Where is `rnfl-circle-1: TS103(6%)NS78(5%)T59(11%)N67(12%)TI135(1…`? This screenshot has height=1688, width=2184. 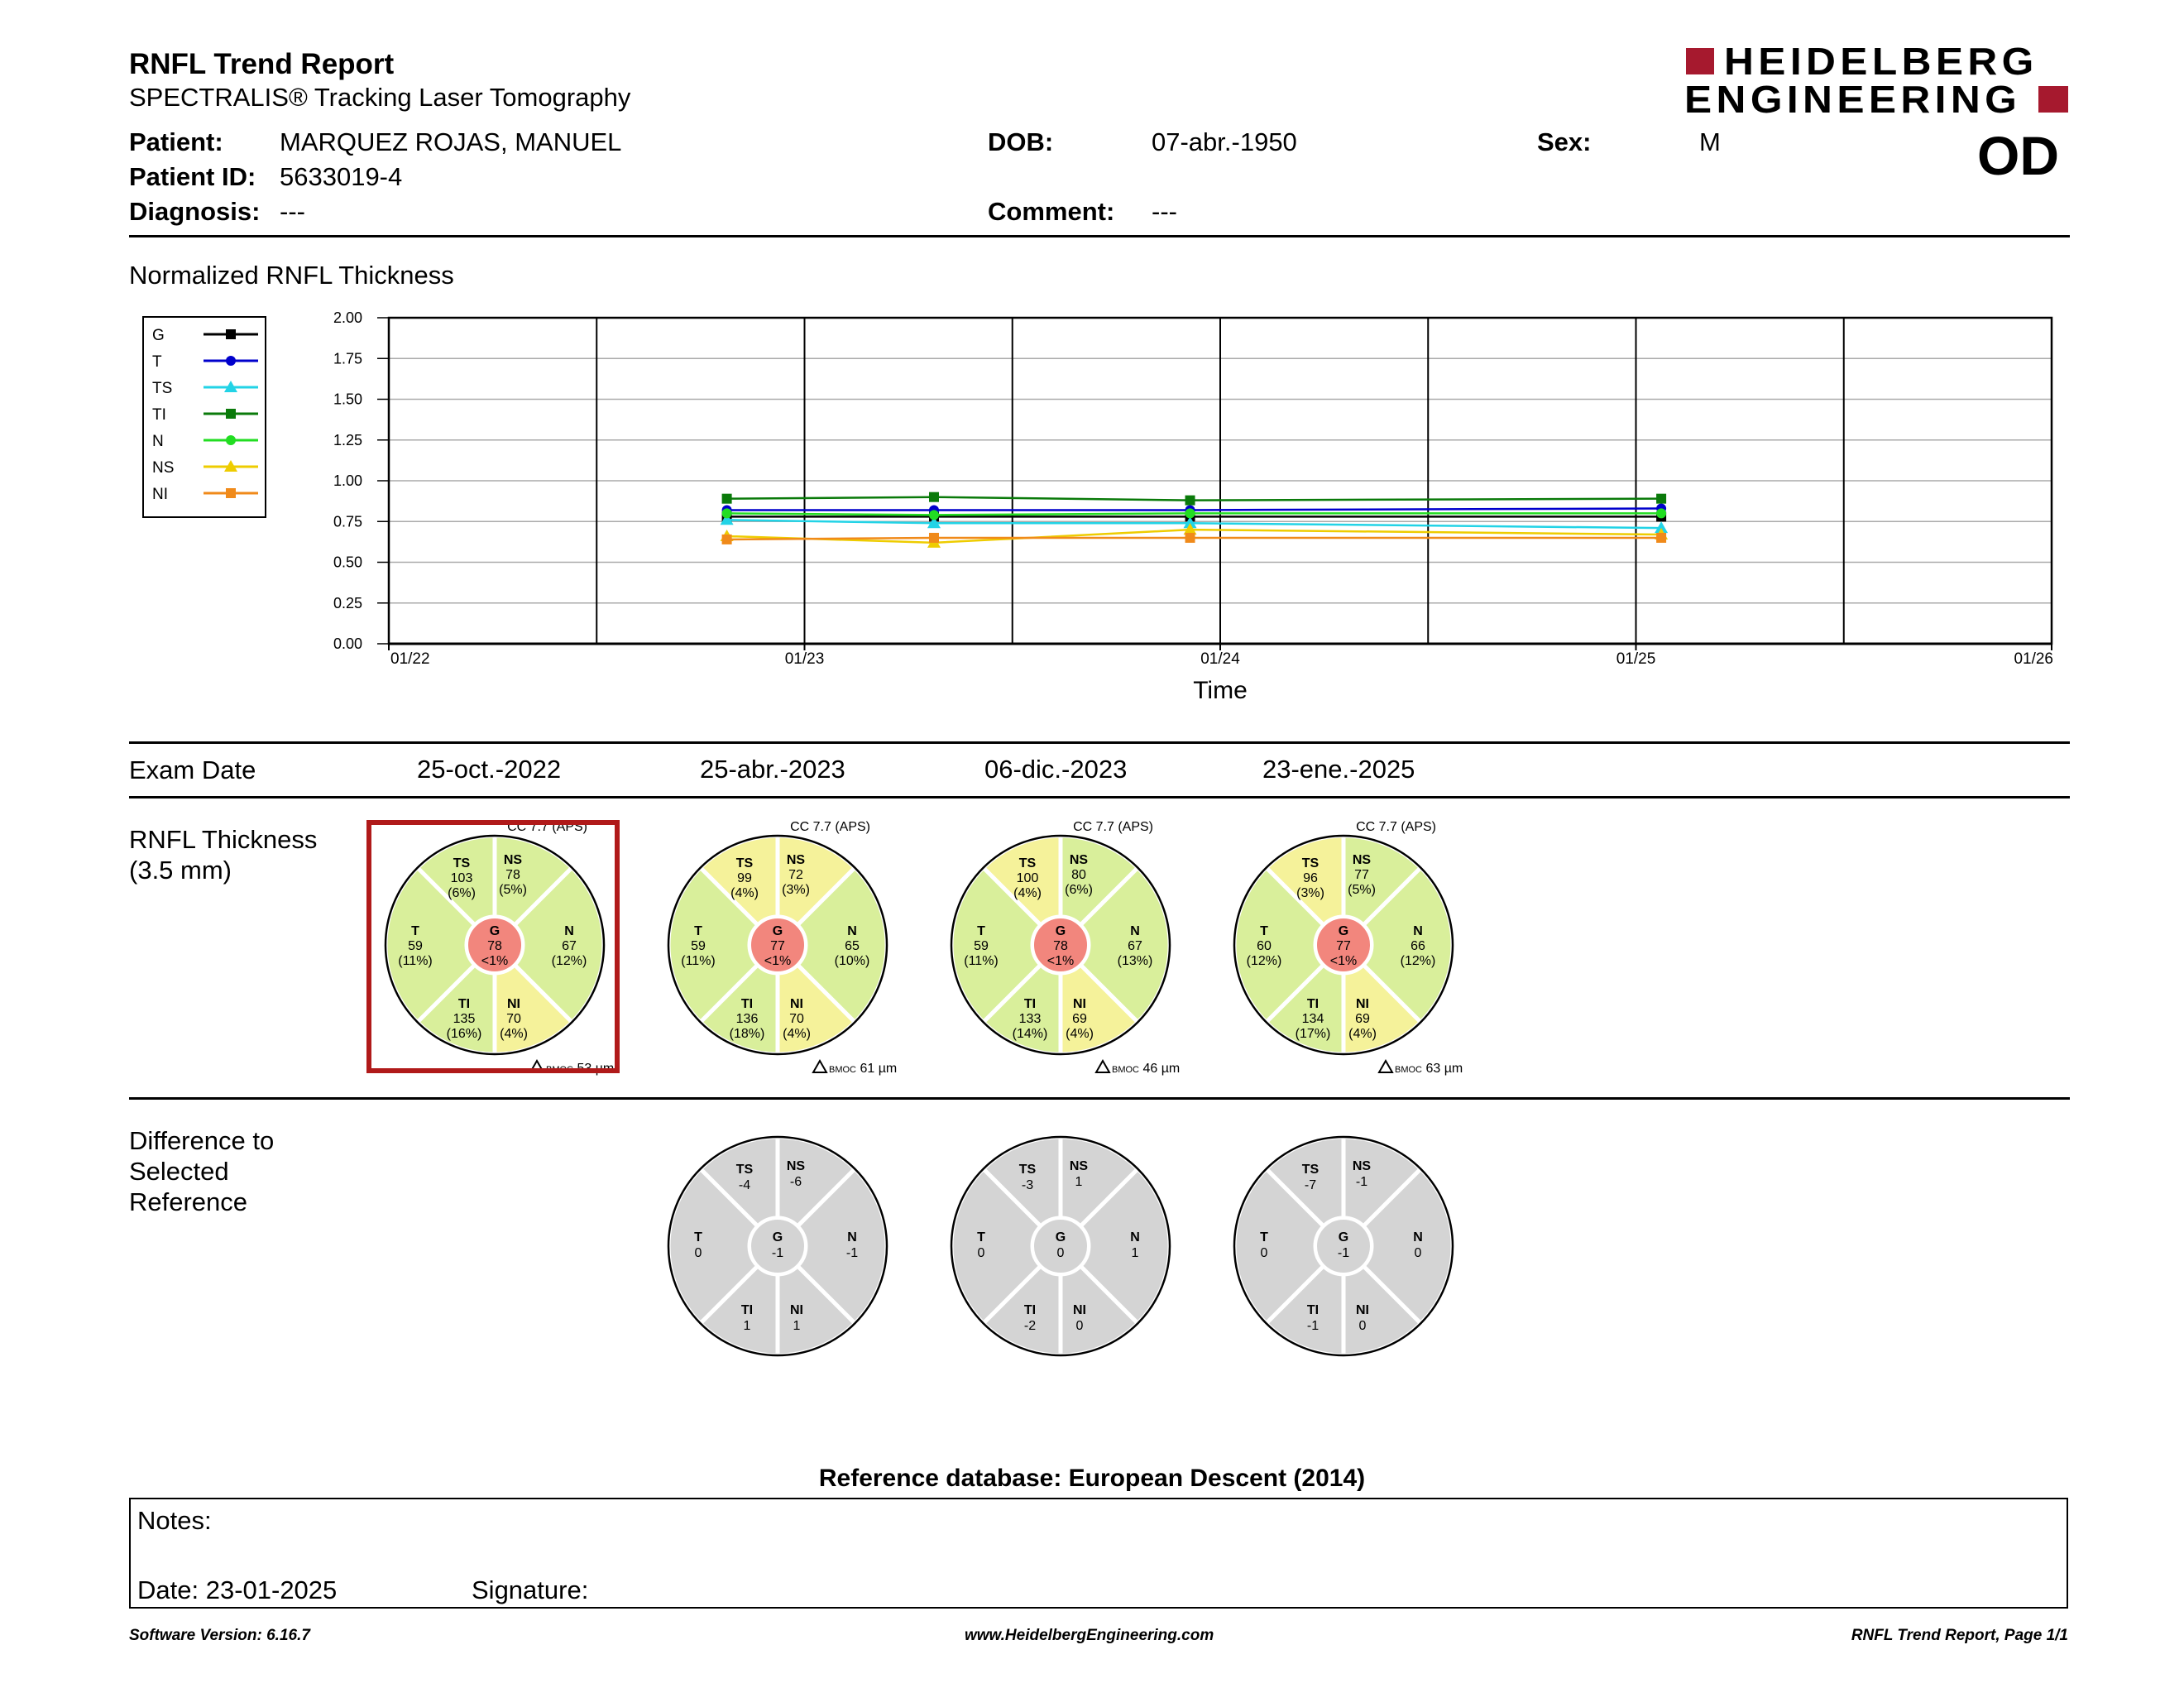
rnfl-circle-1: TS103(6%)NS78(5%)T59(11%)N67(12%)TI135(1… is located at coordinates (493, 948).